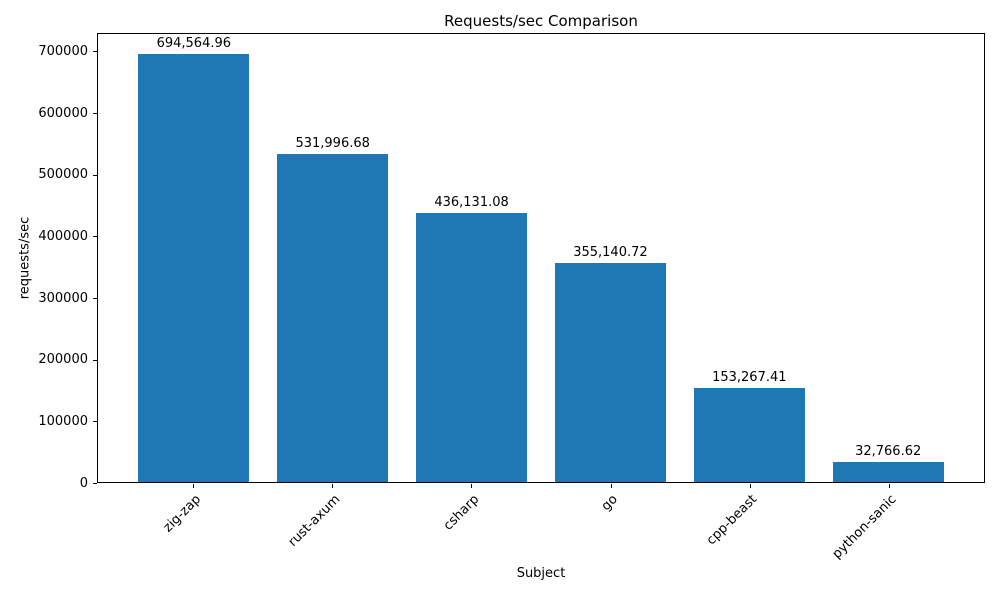 This screenshot has height=600, width=1000. I want to click on x-tick-label-zig-zap: zig-zap, so click(182, 514).